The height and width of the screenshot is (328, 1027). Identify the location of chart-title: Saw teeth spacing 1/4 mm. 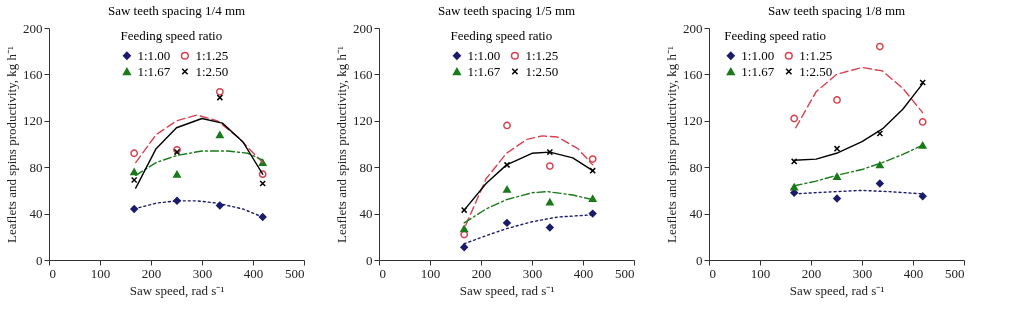
(176, 10).